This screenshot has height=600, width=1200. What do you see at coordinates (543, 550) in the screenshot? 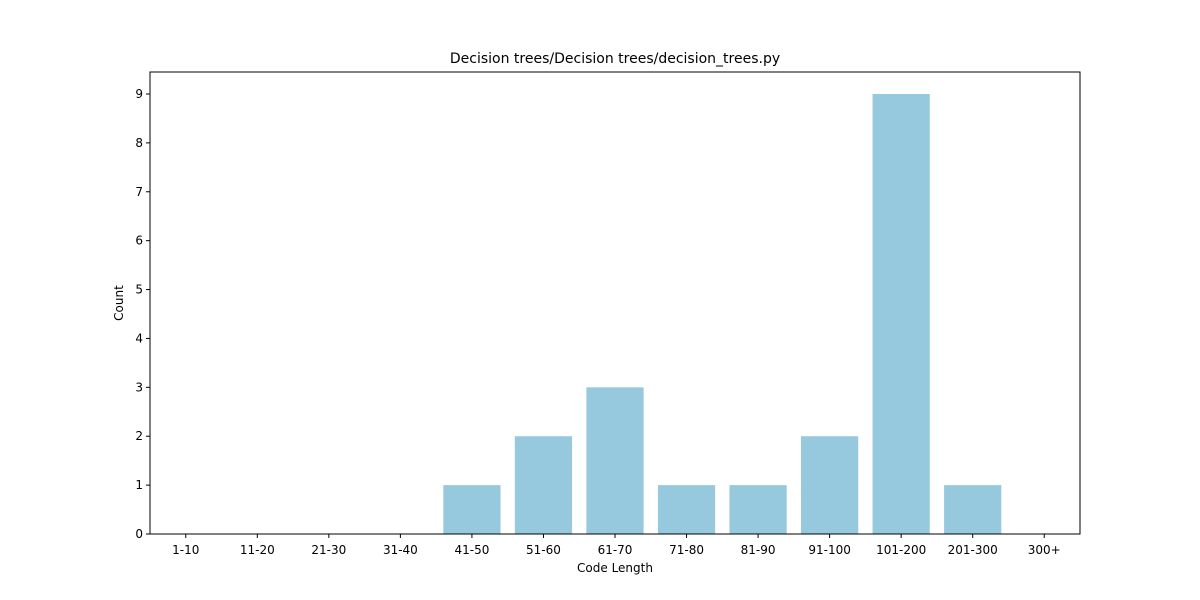
I see `x-tick-label: 51-60` at bounding box center [543, 550].